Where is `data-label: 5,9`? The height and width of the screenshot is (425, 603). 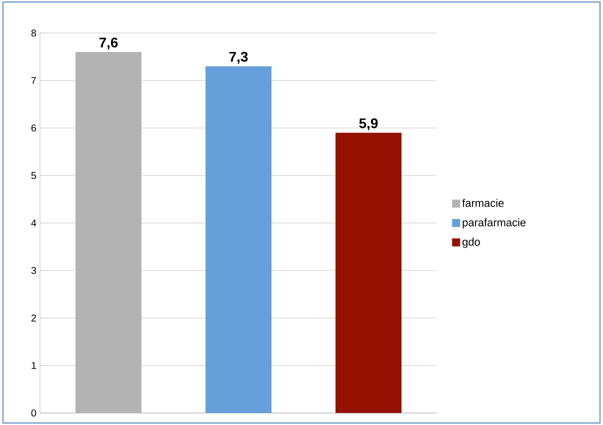
data-label: 5,9 is located at coordinates (368, 124).